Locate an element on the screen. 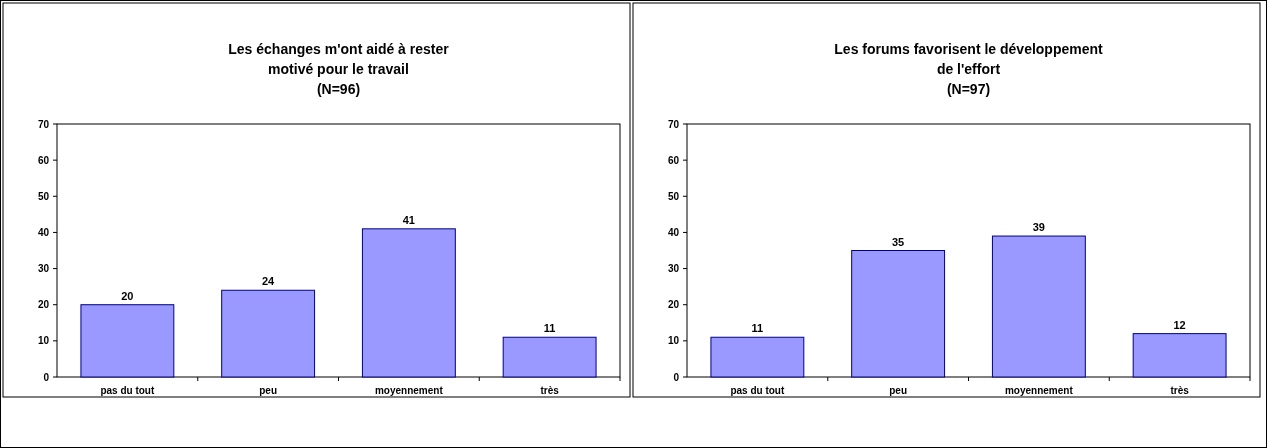 This screenshot has height=448, width=1267. data-label: 20 is located at coordinates (127, 295).